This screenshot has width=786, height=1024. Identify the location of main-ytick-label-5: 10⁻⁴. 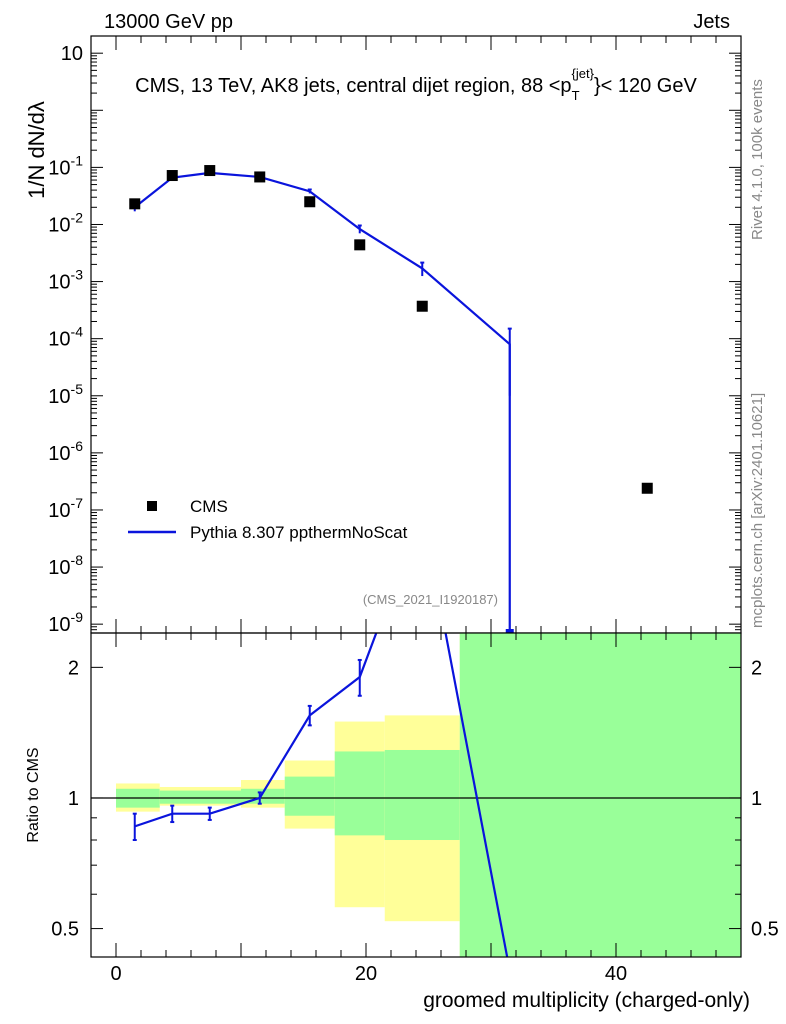
(65, 337).